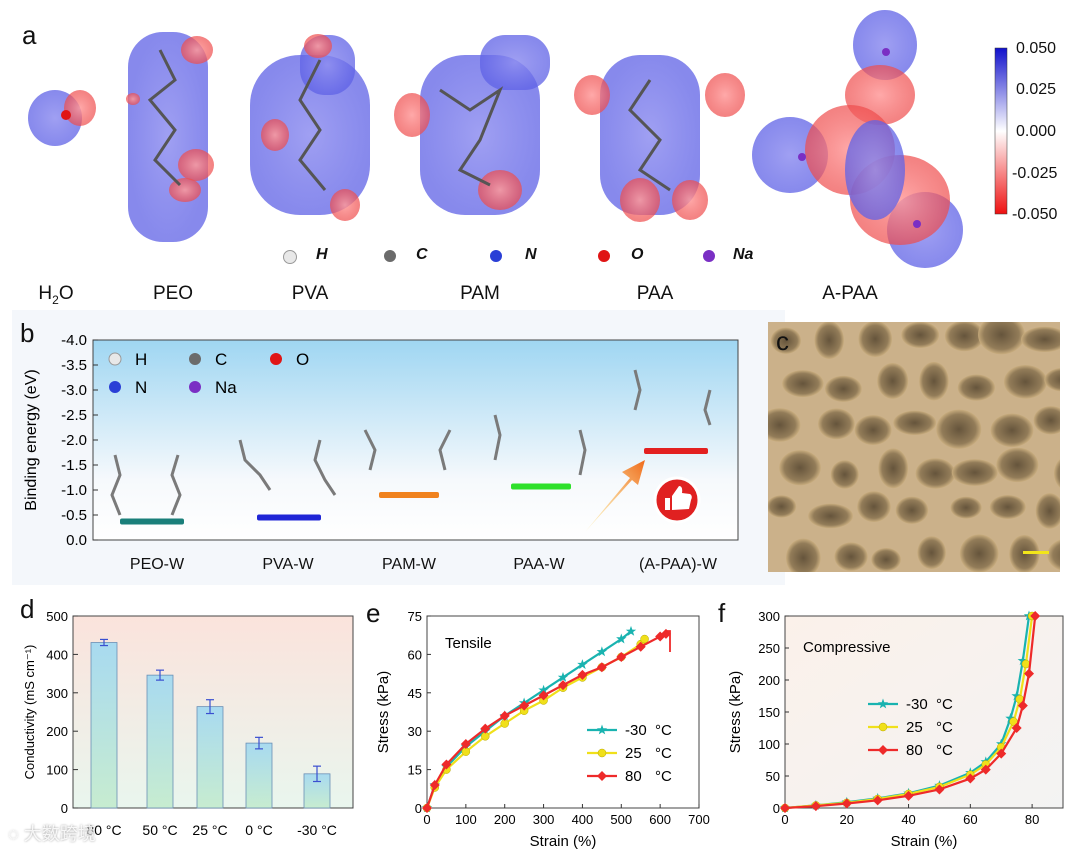 This screenshot has height=853, width=1080. I want to click on category-label: 0 °C, so click(258, 830).